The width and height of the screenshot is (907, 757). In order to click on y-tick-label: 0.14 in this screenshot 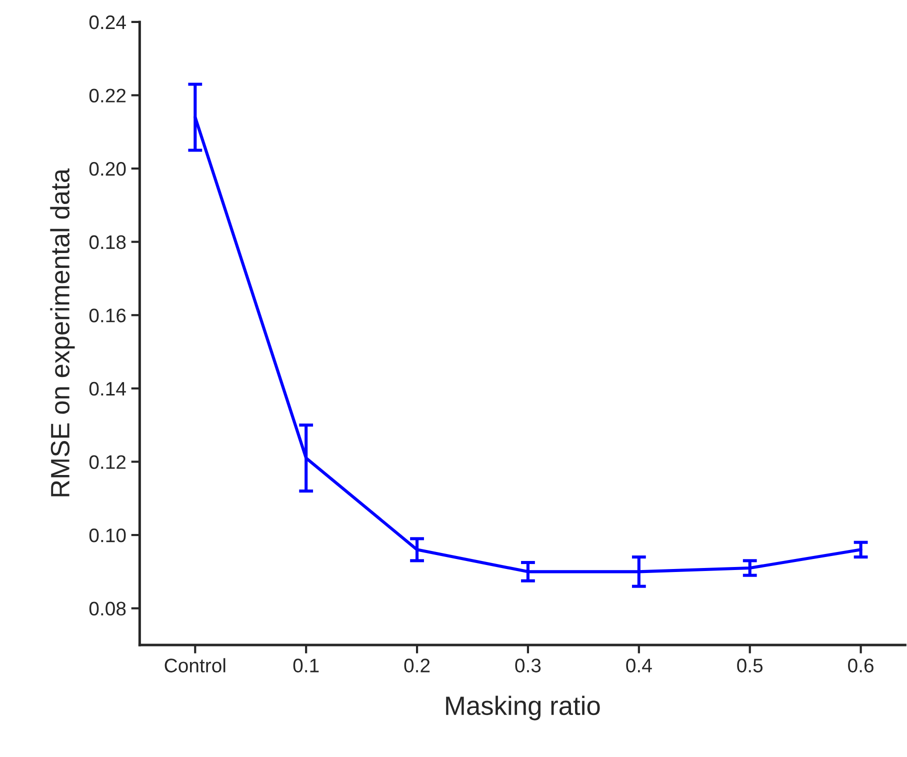, I will do `click(107, 389)`.